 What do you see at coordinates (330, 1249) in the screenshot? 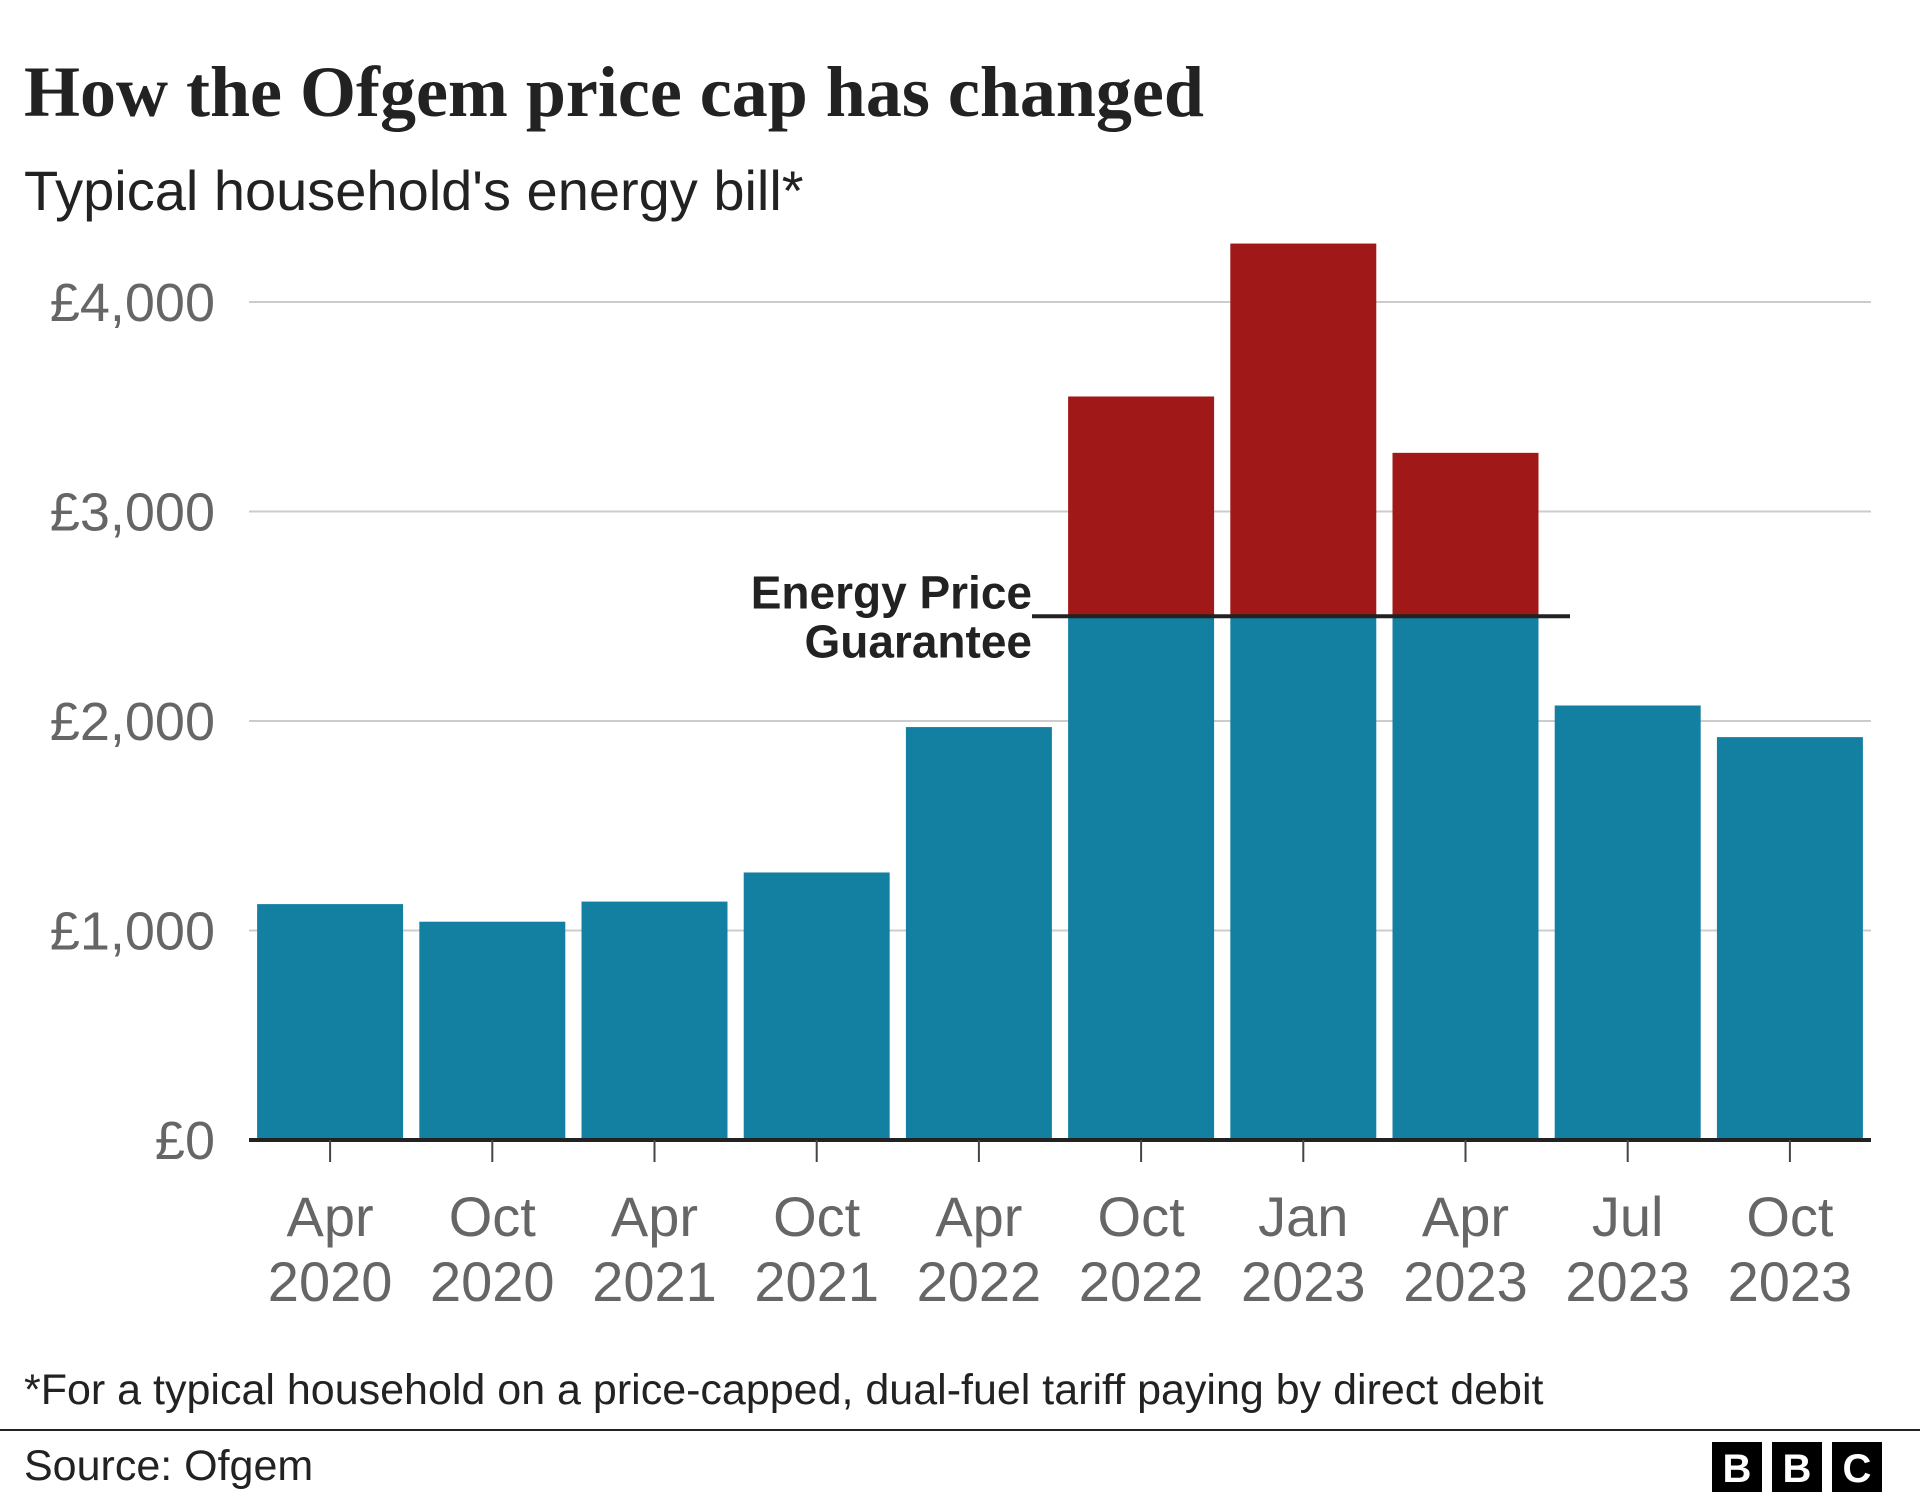
I see `x-tick-label: Apr 2020` at bounding box center [330, 1249].